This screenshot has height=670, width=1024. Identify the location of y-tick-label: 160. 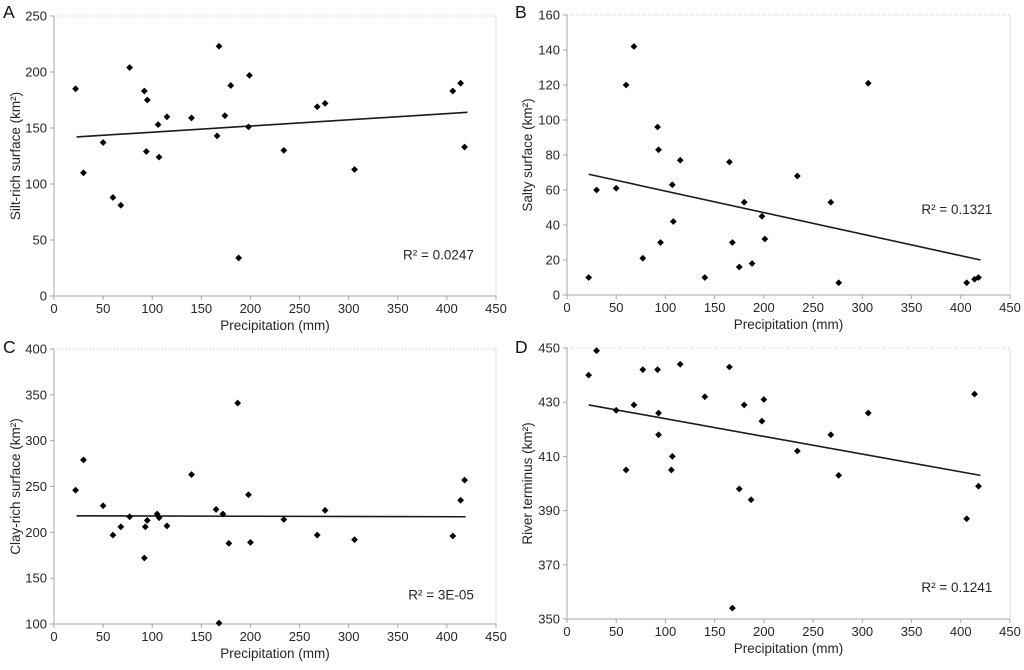
(549, 15).